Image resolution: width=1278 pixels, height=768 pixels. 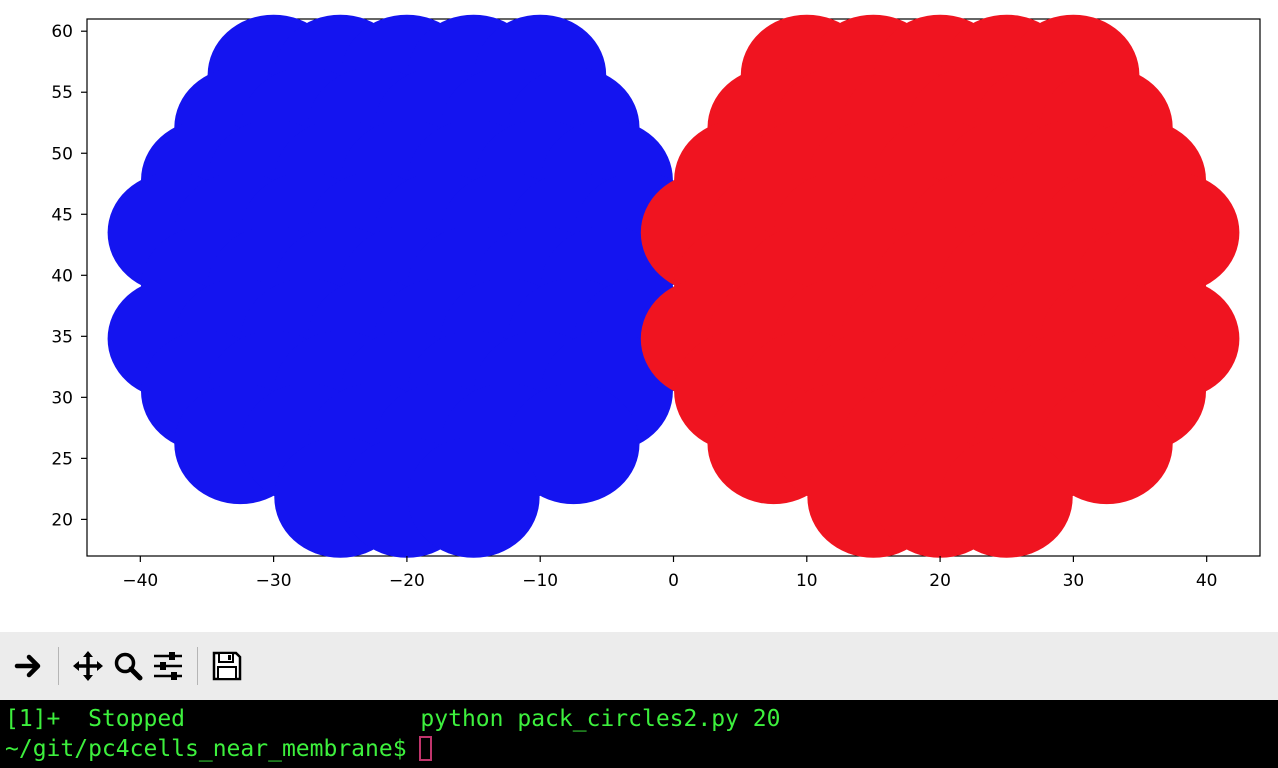 I want to click on y-tick-label: 45, so click(x=62, y=215).